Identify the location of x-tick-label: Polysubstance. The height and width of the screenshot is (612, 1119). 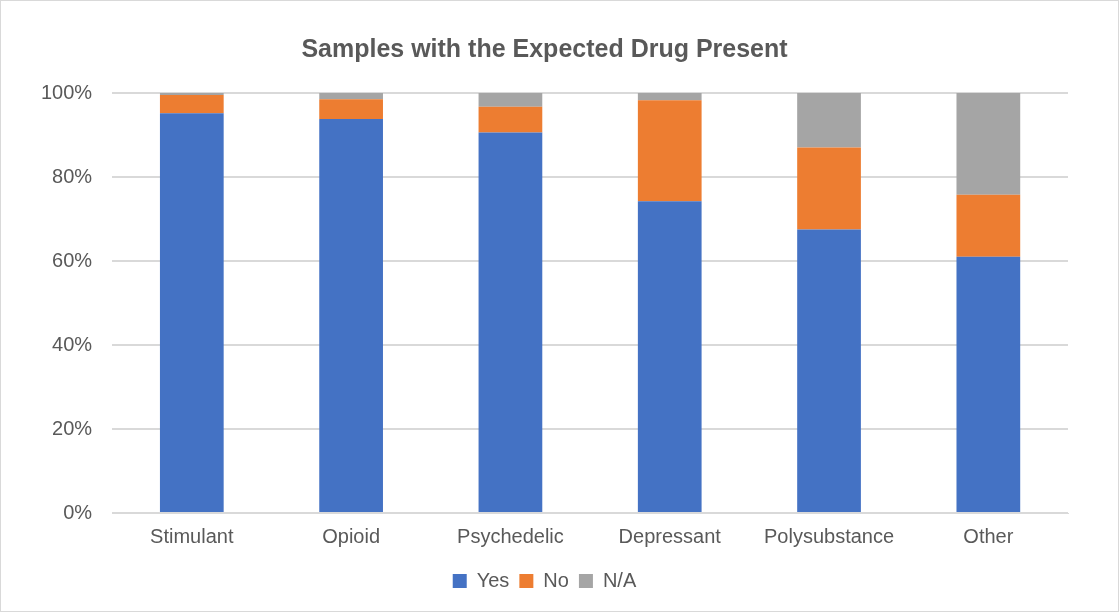
(829, 535).